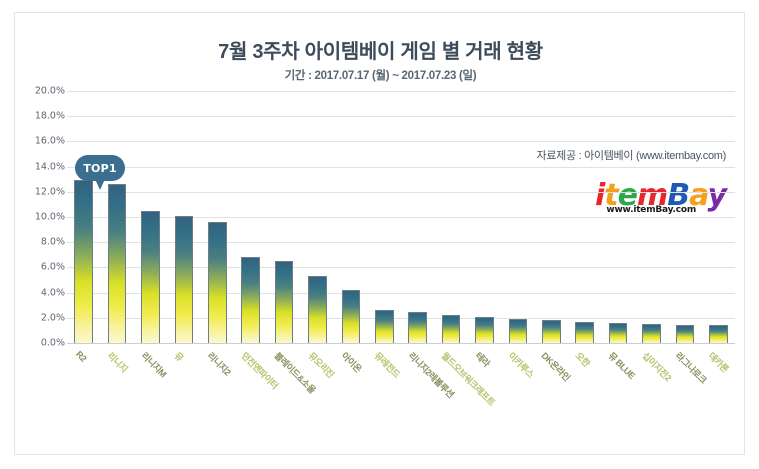 Image resolution: width=759 pixels, height=469 pixels. I want to click on x-axis-tick-label: R2, so click(81, 356).